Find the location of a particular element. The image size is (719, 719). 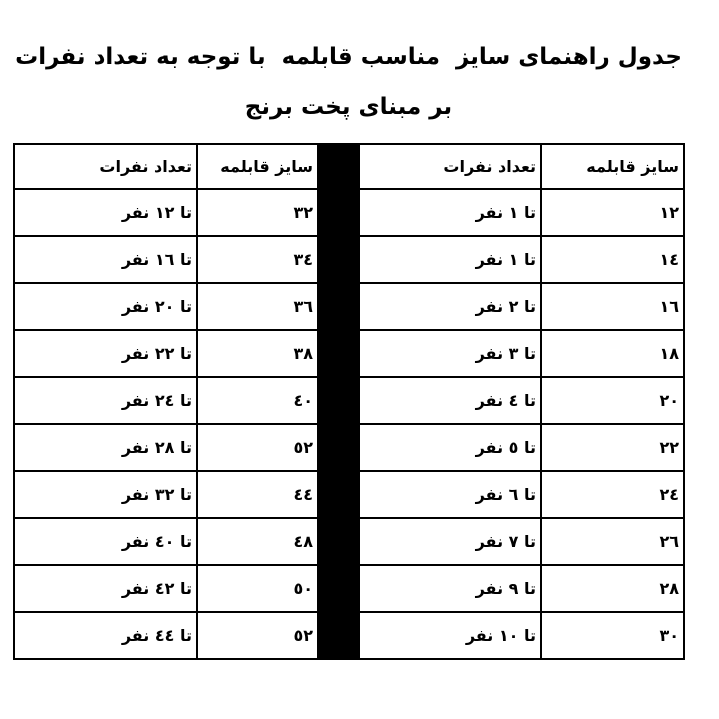

table-cell: تا ٤٤ نفر is located at coordinates (105, 635).